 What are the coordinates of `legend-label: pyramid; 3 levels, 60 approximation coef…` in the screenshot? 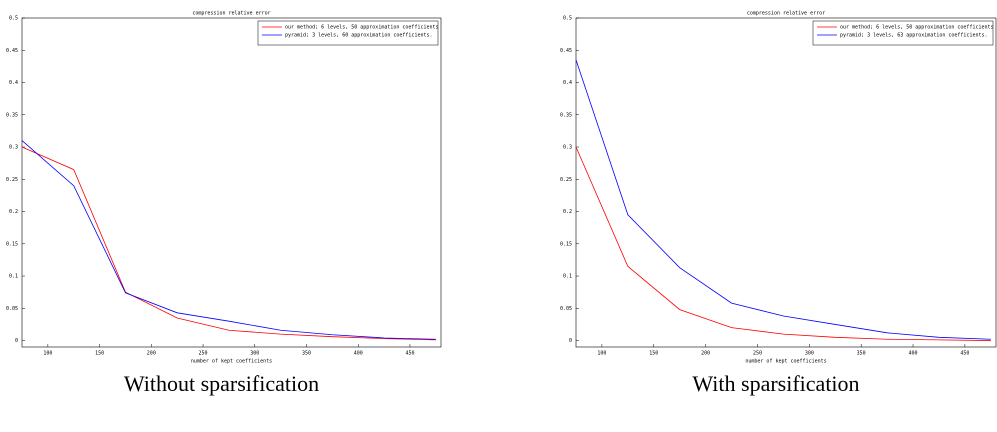 It's located at (359, 36).